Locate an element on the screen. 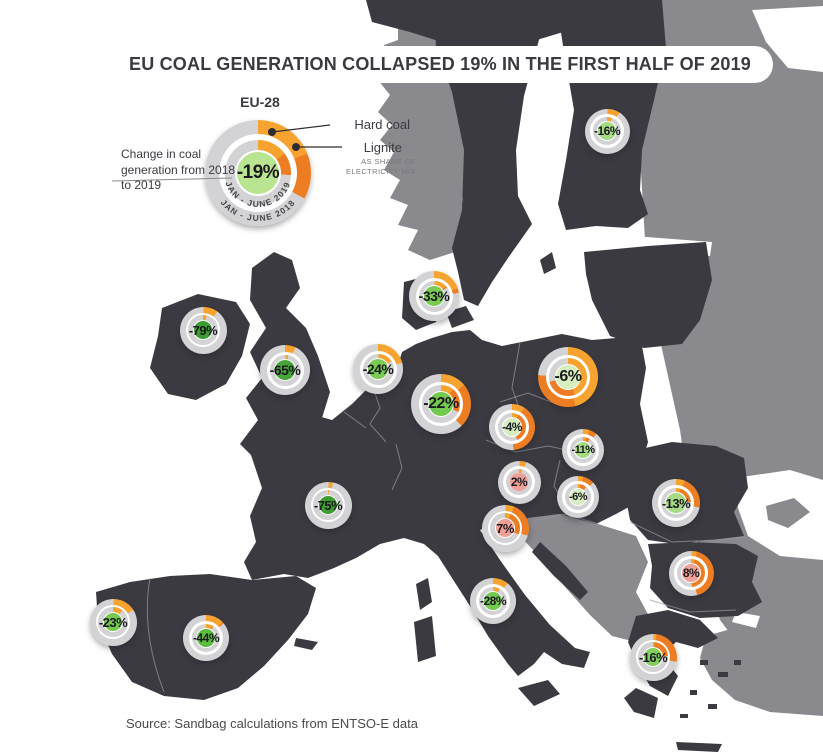 The image size is (823, 756). country-badge-slovakia: -11% is located at coordinates (583, 450).